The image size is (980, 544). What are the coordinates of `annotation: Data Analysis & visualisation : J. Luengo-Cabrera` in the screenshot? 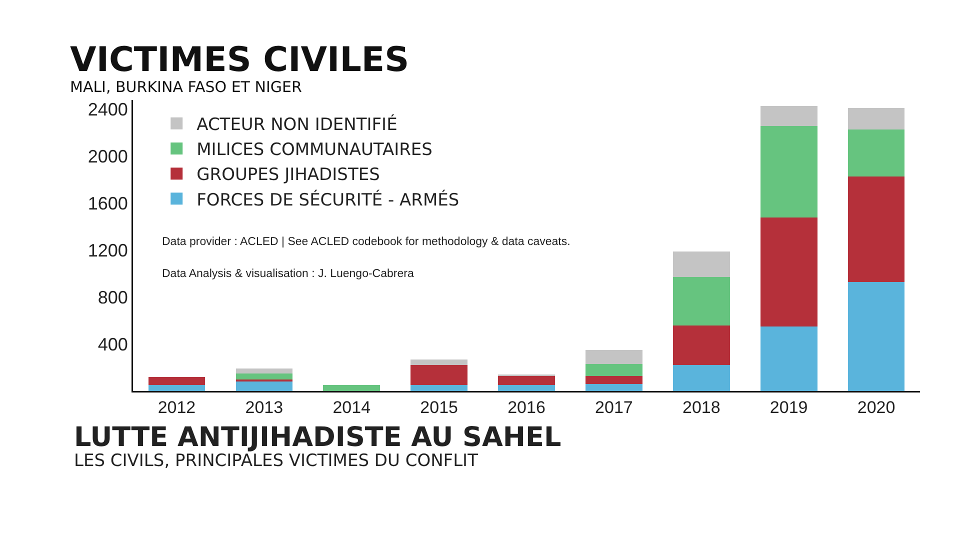 It's located at (288, 274).